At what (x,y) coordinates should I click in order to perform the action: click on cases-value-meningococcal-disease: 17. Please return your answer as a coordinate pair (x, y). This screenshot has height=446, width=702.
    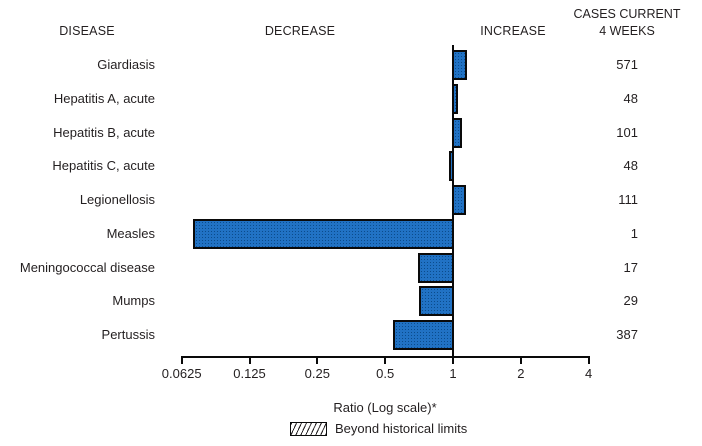
    Looking at the image, I should click on (630, 267).